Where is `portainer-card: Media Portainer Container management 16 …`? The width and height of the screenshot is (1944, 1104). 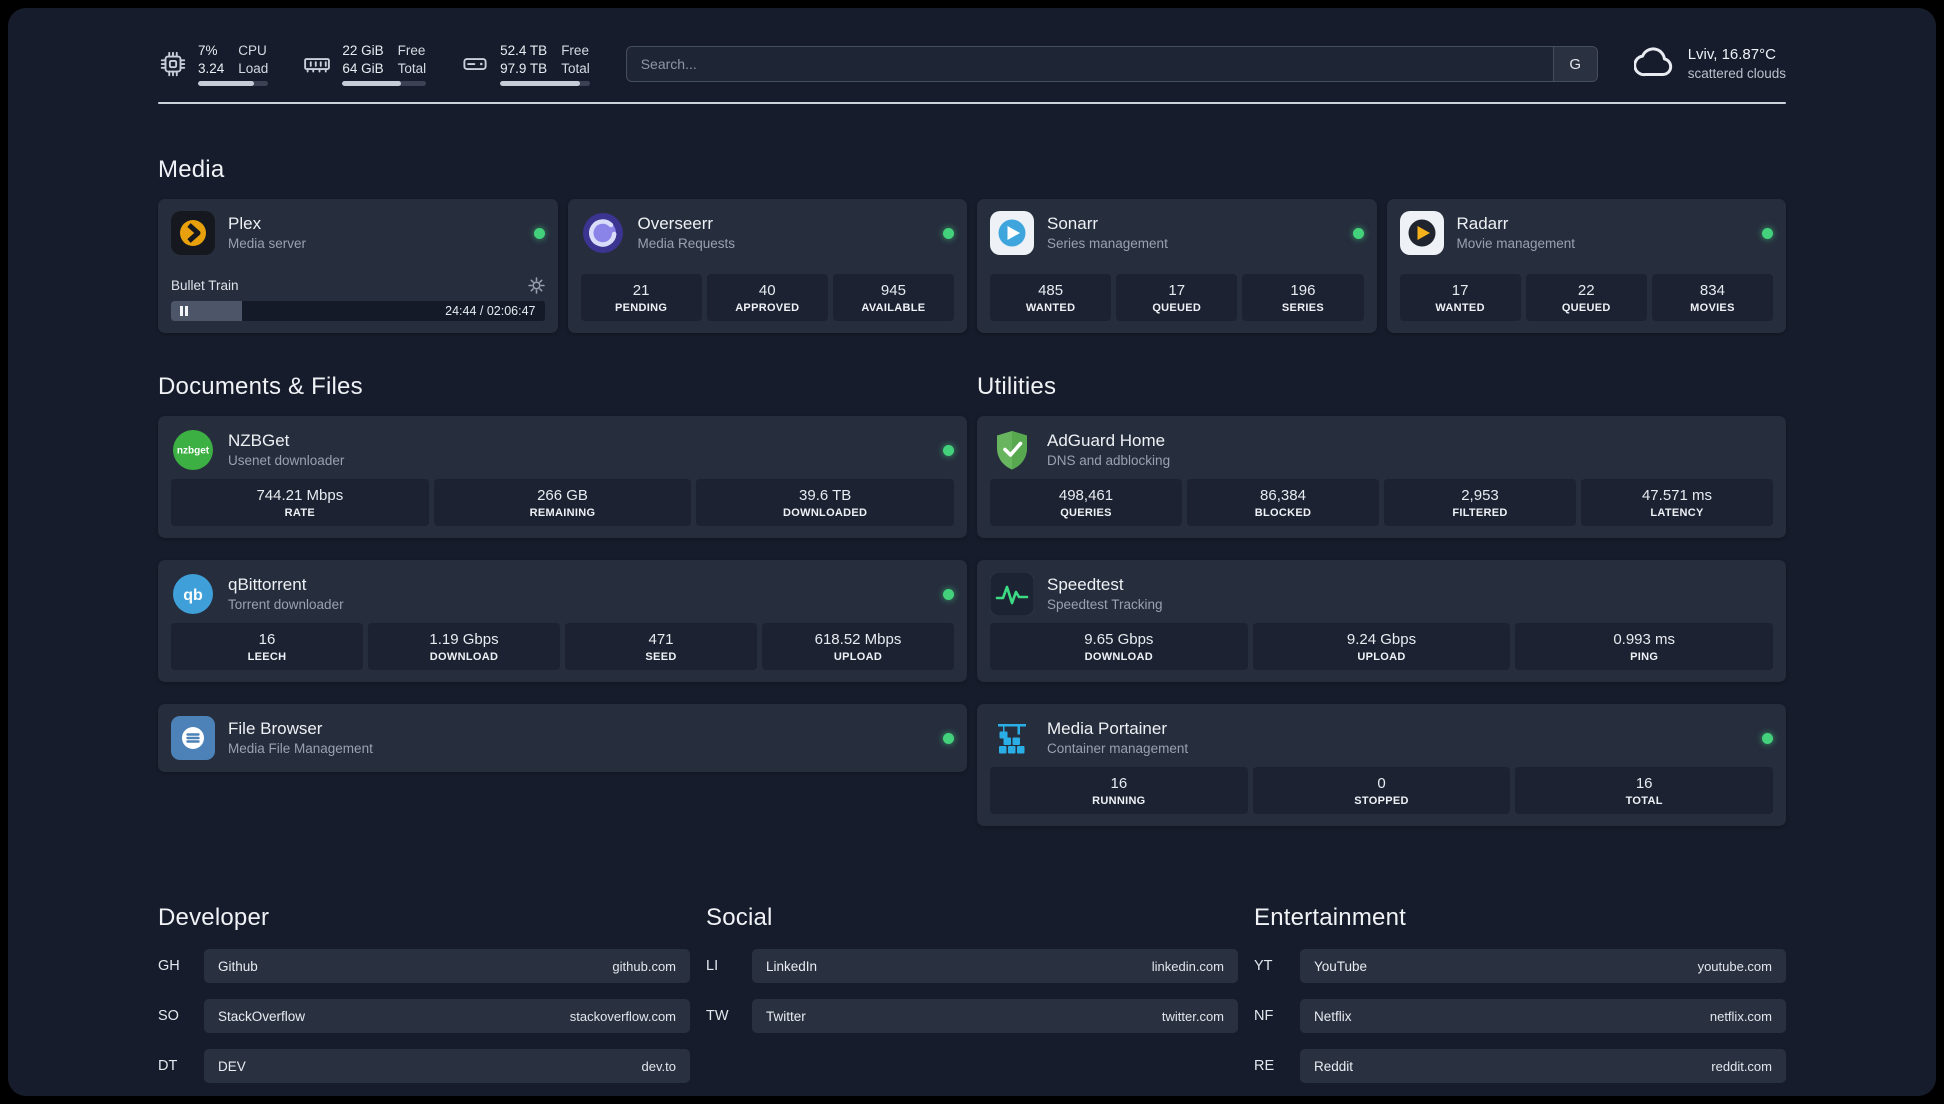
portainer-card: Media Portainer Container management 16 … is located at coordinates (1381, 765).